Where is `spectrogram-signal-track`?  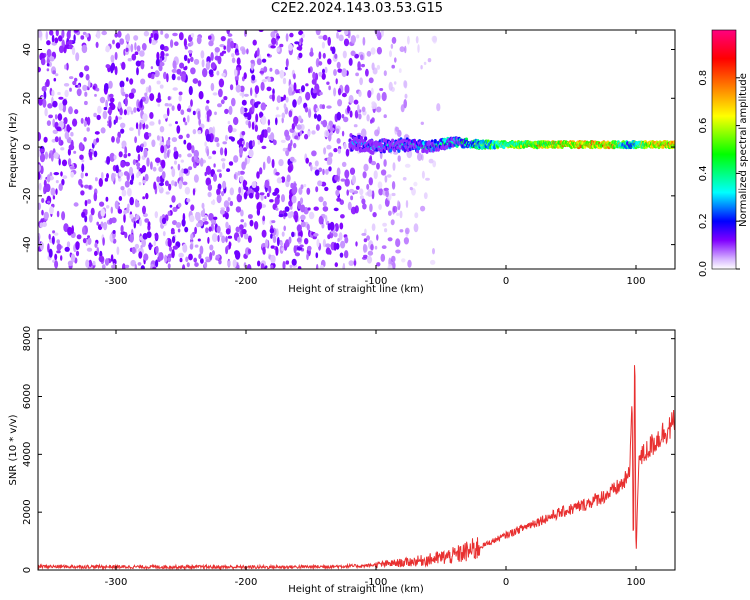
spectrogram-signal-track is located at coordinates (511, 144).